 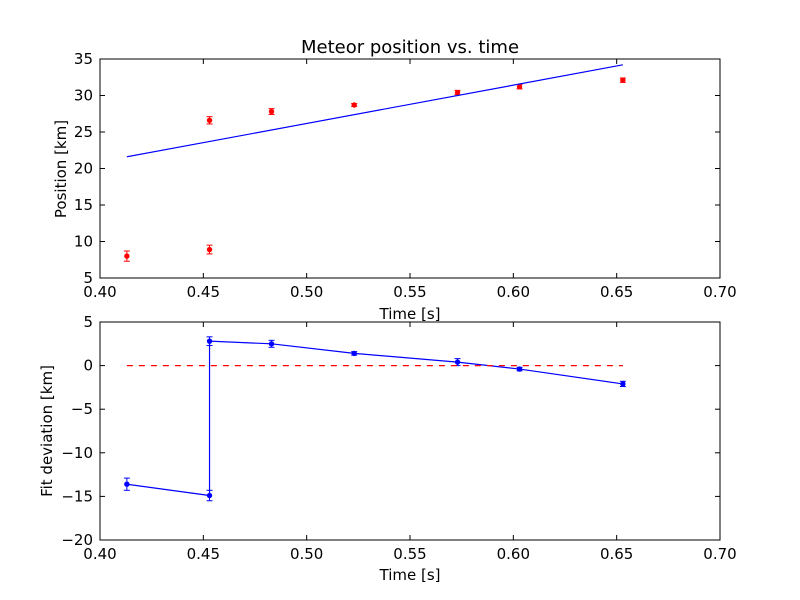 I want to click on position-x-tick-label: 0.40, so click(x=99, y=292).